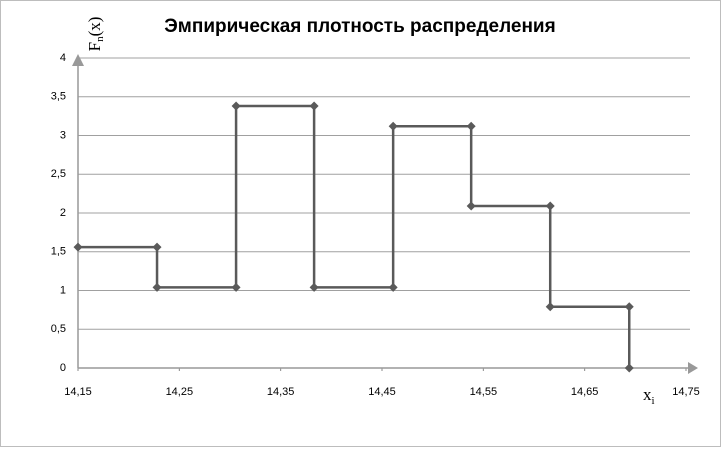  Describe the element at coordinates (63, 135) in the screenshot. I see `y-tick-label: 3` at that location.